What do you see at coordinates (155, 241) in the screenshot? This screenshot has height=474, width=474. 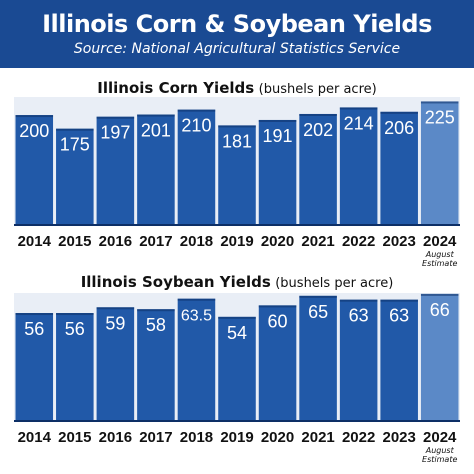 I see `corn-category-label: 2017` at bounding box center [155, 241].